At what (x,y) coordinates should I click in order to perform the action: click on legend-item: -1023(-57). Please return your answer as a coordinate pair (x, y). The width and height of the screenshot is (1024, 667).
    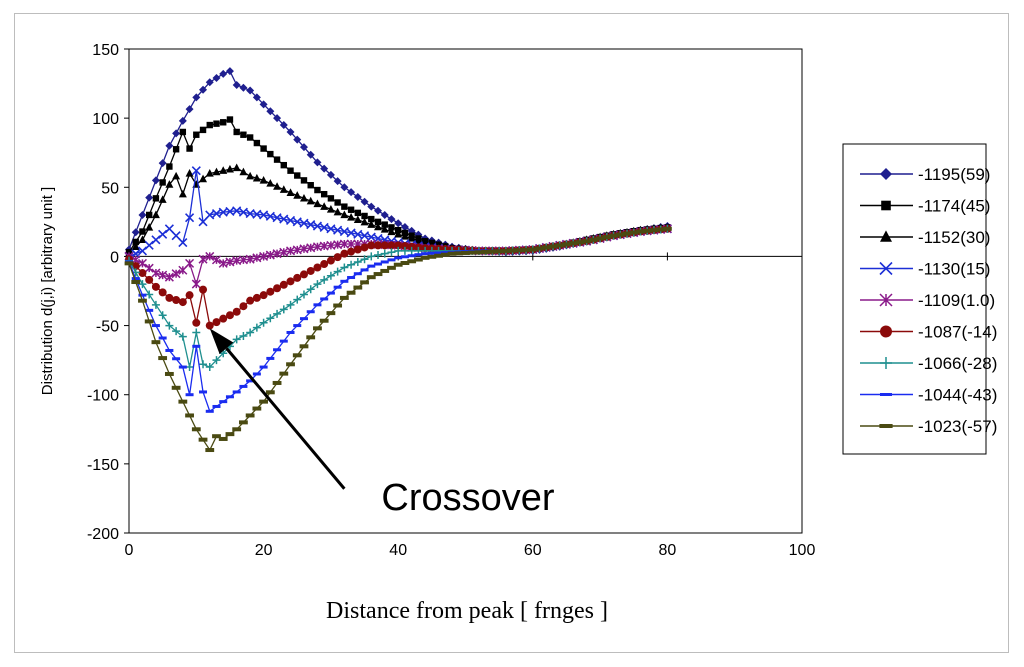
    Looking at the image, I should click on (928, 426).